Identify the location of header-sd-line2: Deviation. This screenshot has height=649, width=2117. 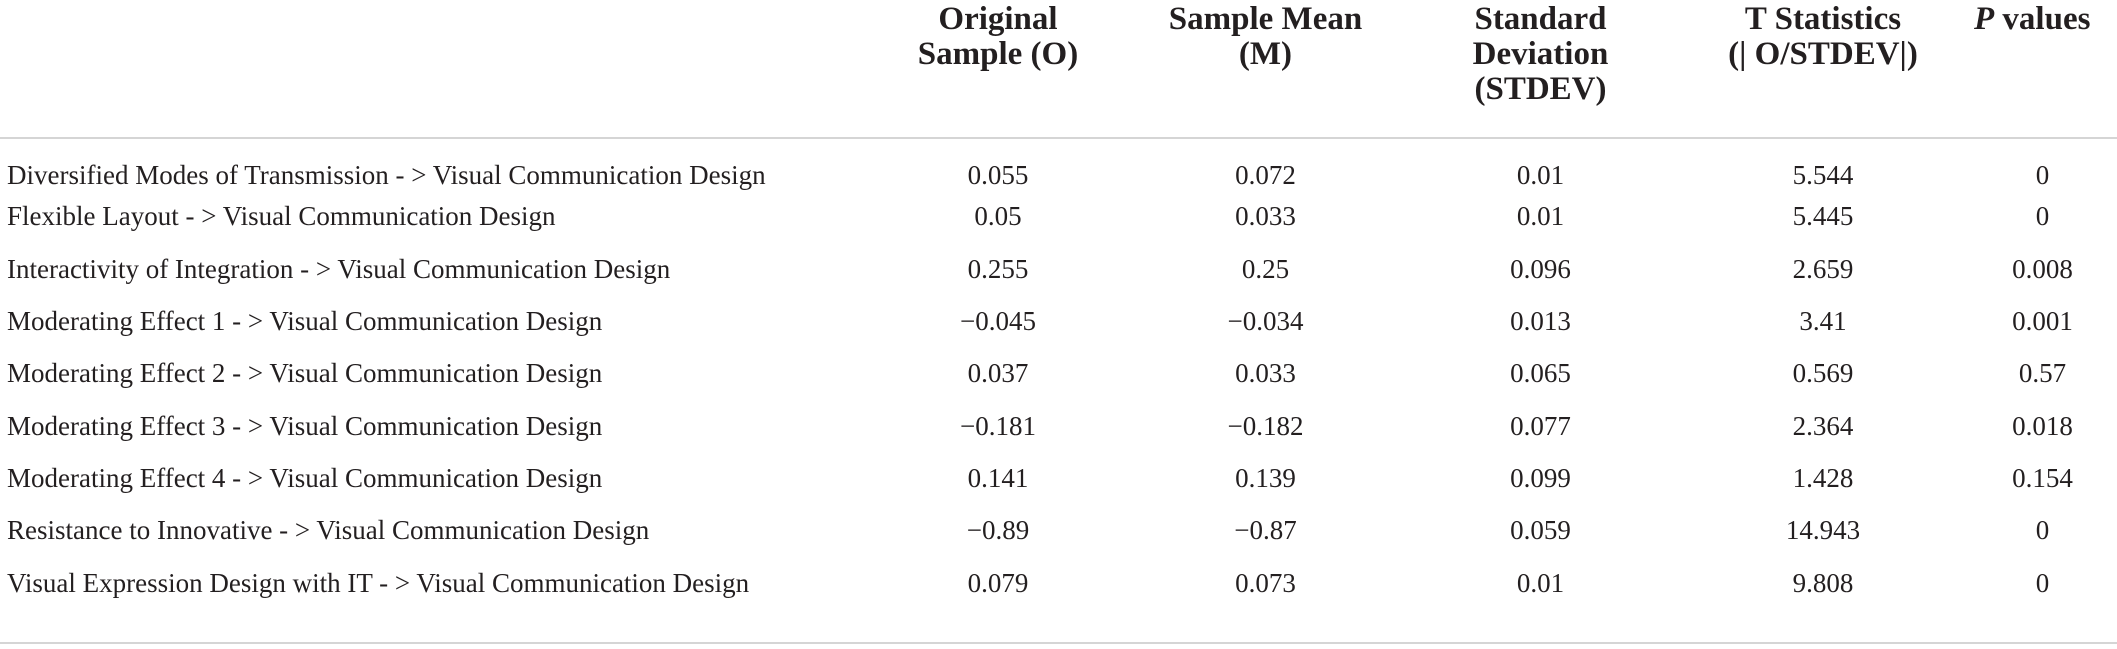
(1540, 54).